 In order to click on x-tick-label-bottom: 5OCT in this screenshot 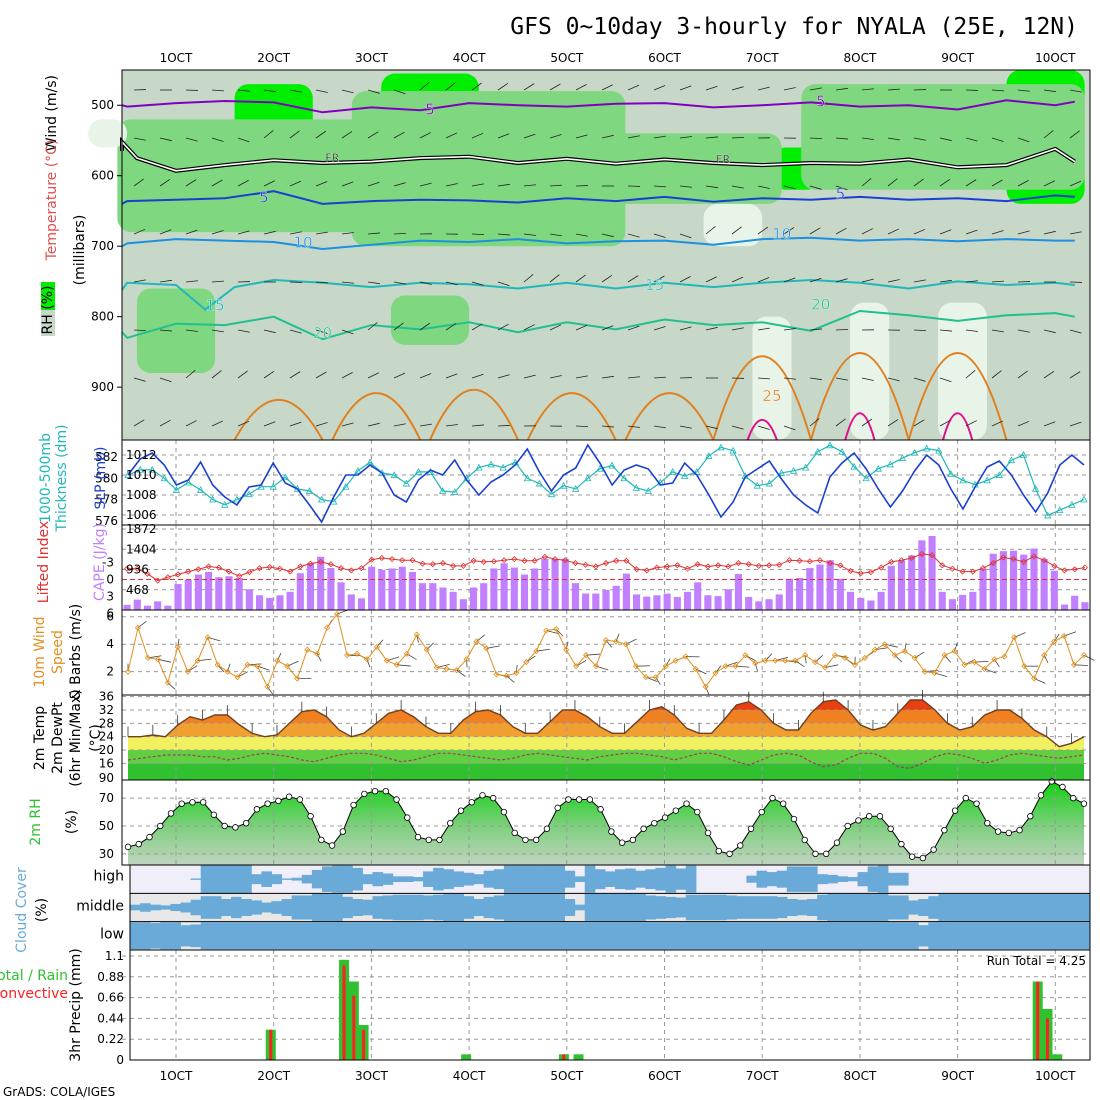, I will do `click(566, 1076)`.